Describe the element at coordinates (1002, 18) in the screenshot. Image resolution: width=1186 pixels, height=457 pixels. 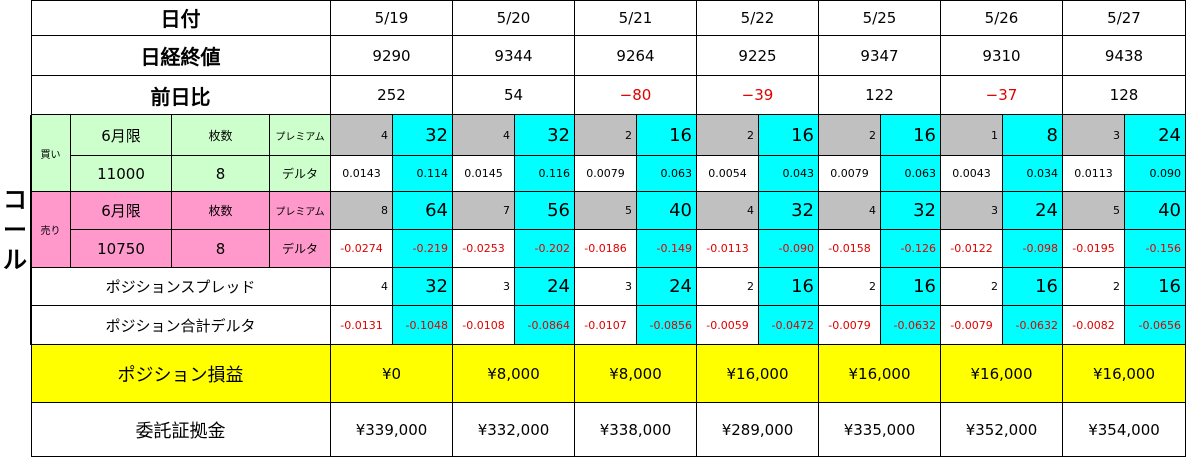
I see `date-cell: 5/26` at that location.